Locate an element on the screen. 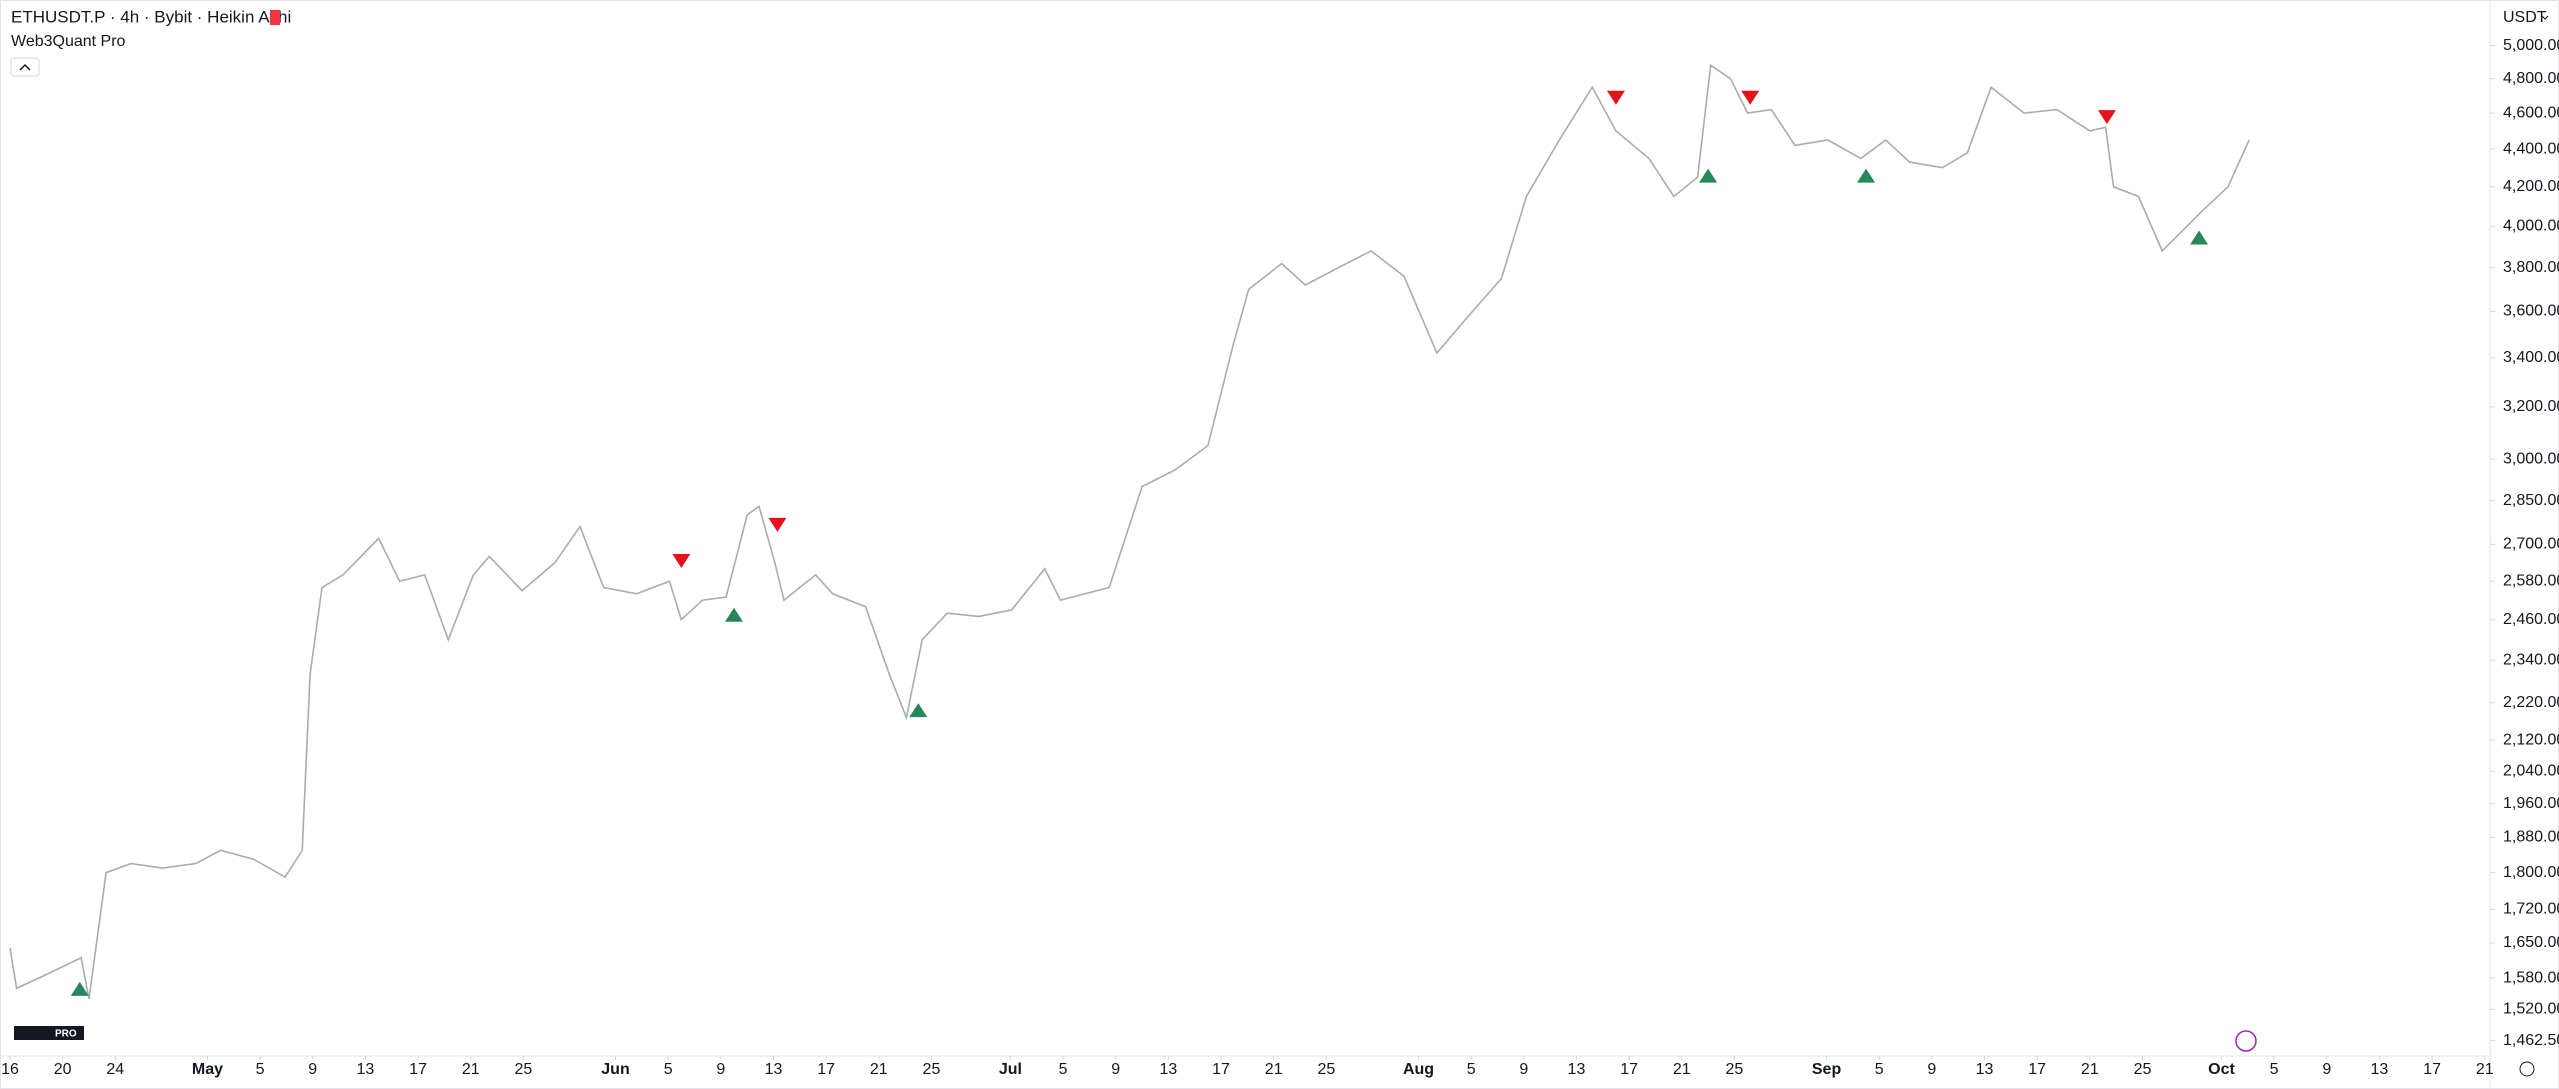 This screenshot has height=1089, width=2559. y-tick-label: 2,580.00 is located at coordinates (2531, 580).